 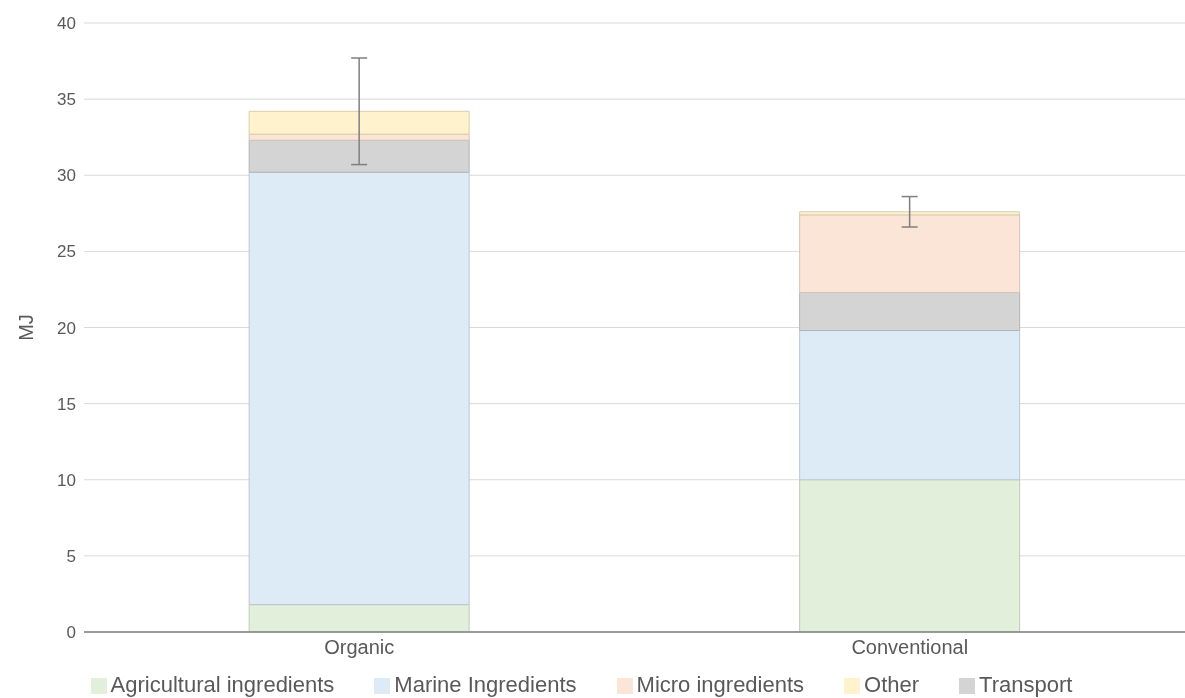 I want to click on y-tick-label: 10, so click(x=66, y=480).